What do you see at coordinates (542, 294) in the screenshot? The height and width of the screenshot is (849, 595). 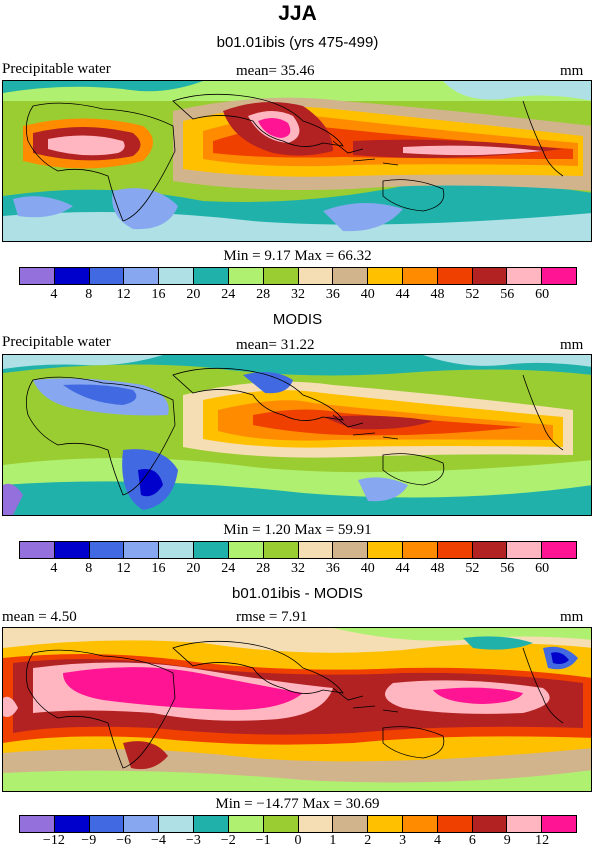 I see `panel-1-tick-label: 60` at bounding box center [542, 294].